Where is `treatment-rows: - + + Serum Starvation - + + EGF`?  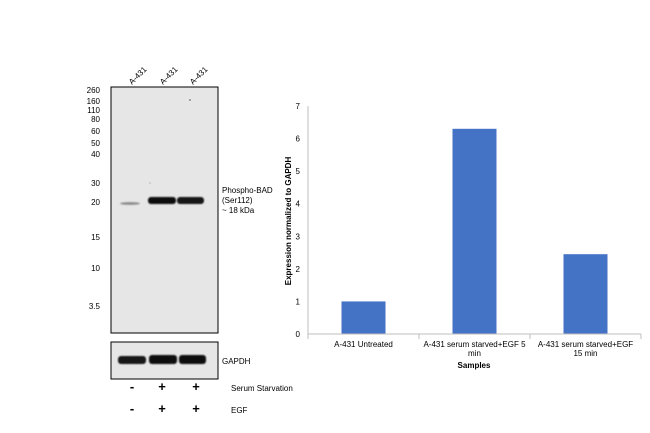
treatment-rows: - + + Serum Starvation - + + EGF is located at coordinates (211, 397).